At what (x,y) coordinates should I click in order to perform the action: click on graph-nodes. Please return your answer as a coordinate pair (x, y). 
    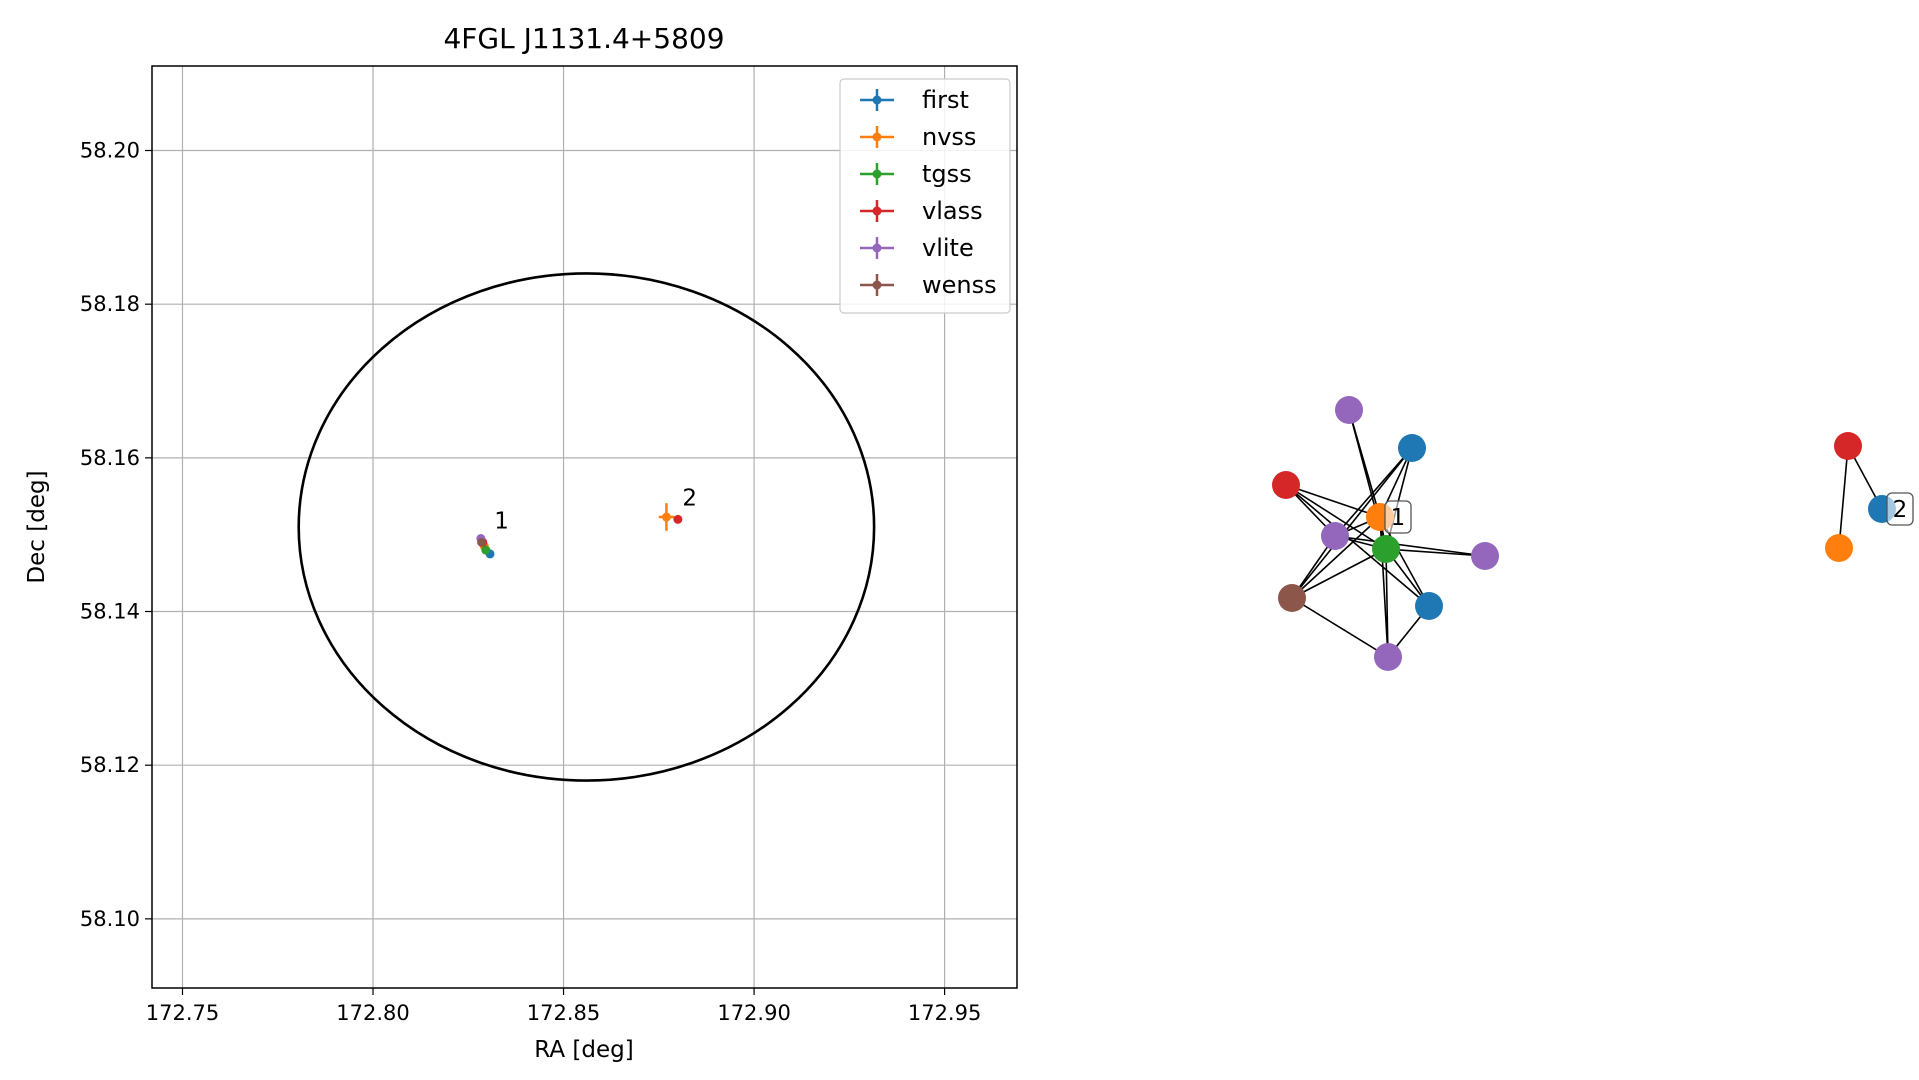
    Looking at the image, I should click on (1584, 533).